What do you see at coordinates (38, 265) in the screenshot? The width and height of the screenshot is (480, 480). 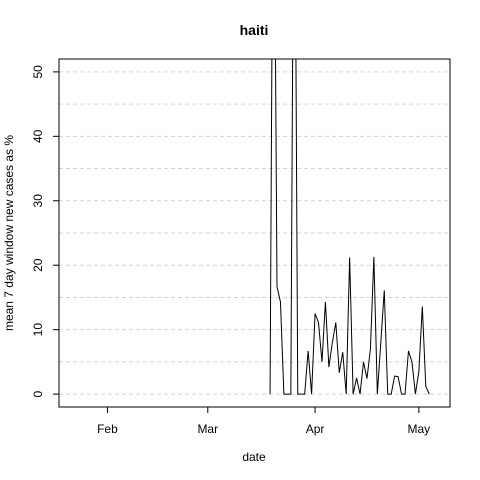 I see `y-tick-label: 20` at bounding box center [38, 265].